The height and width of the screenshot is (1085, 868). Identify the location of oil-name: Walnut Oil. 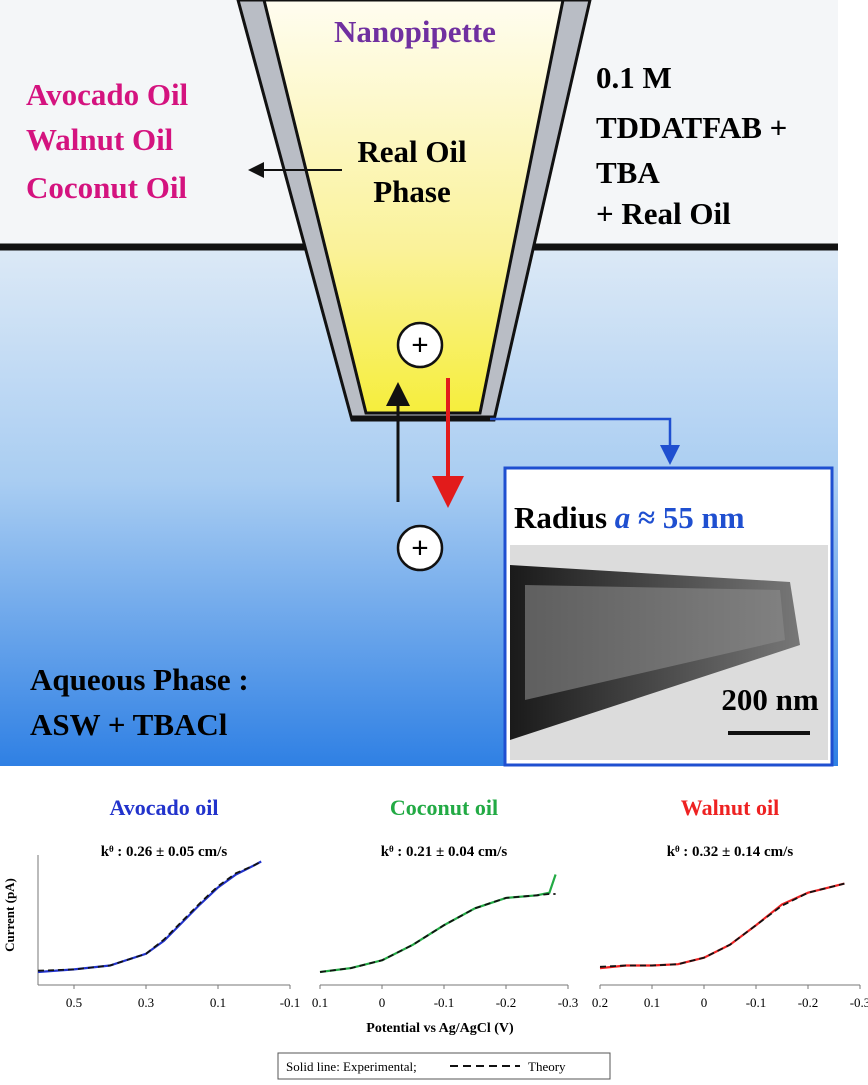
(100, 139).